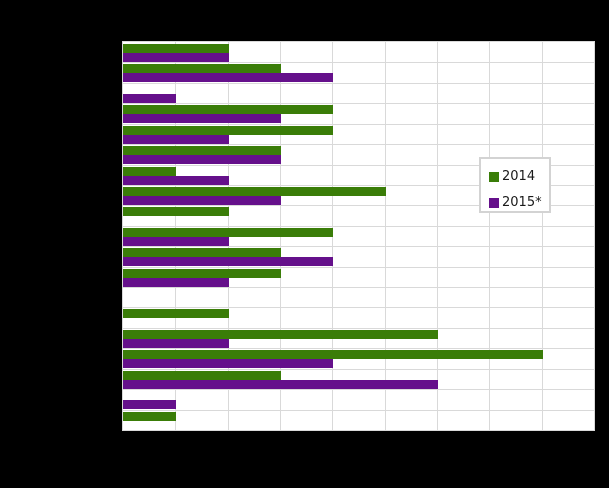  Describe the element at coordinates (519, 176) in the screenshot. I see `legend-label-2014: 2014` at that location.